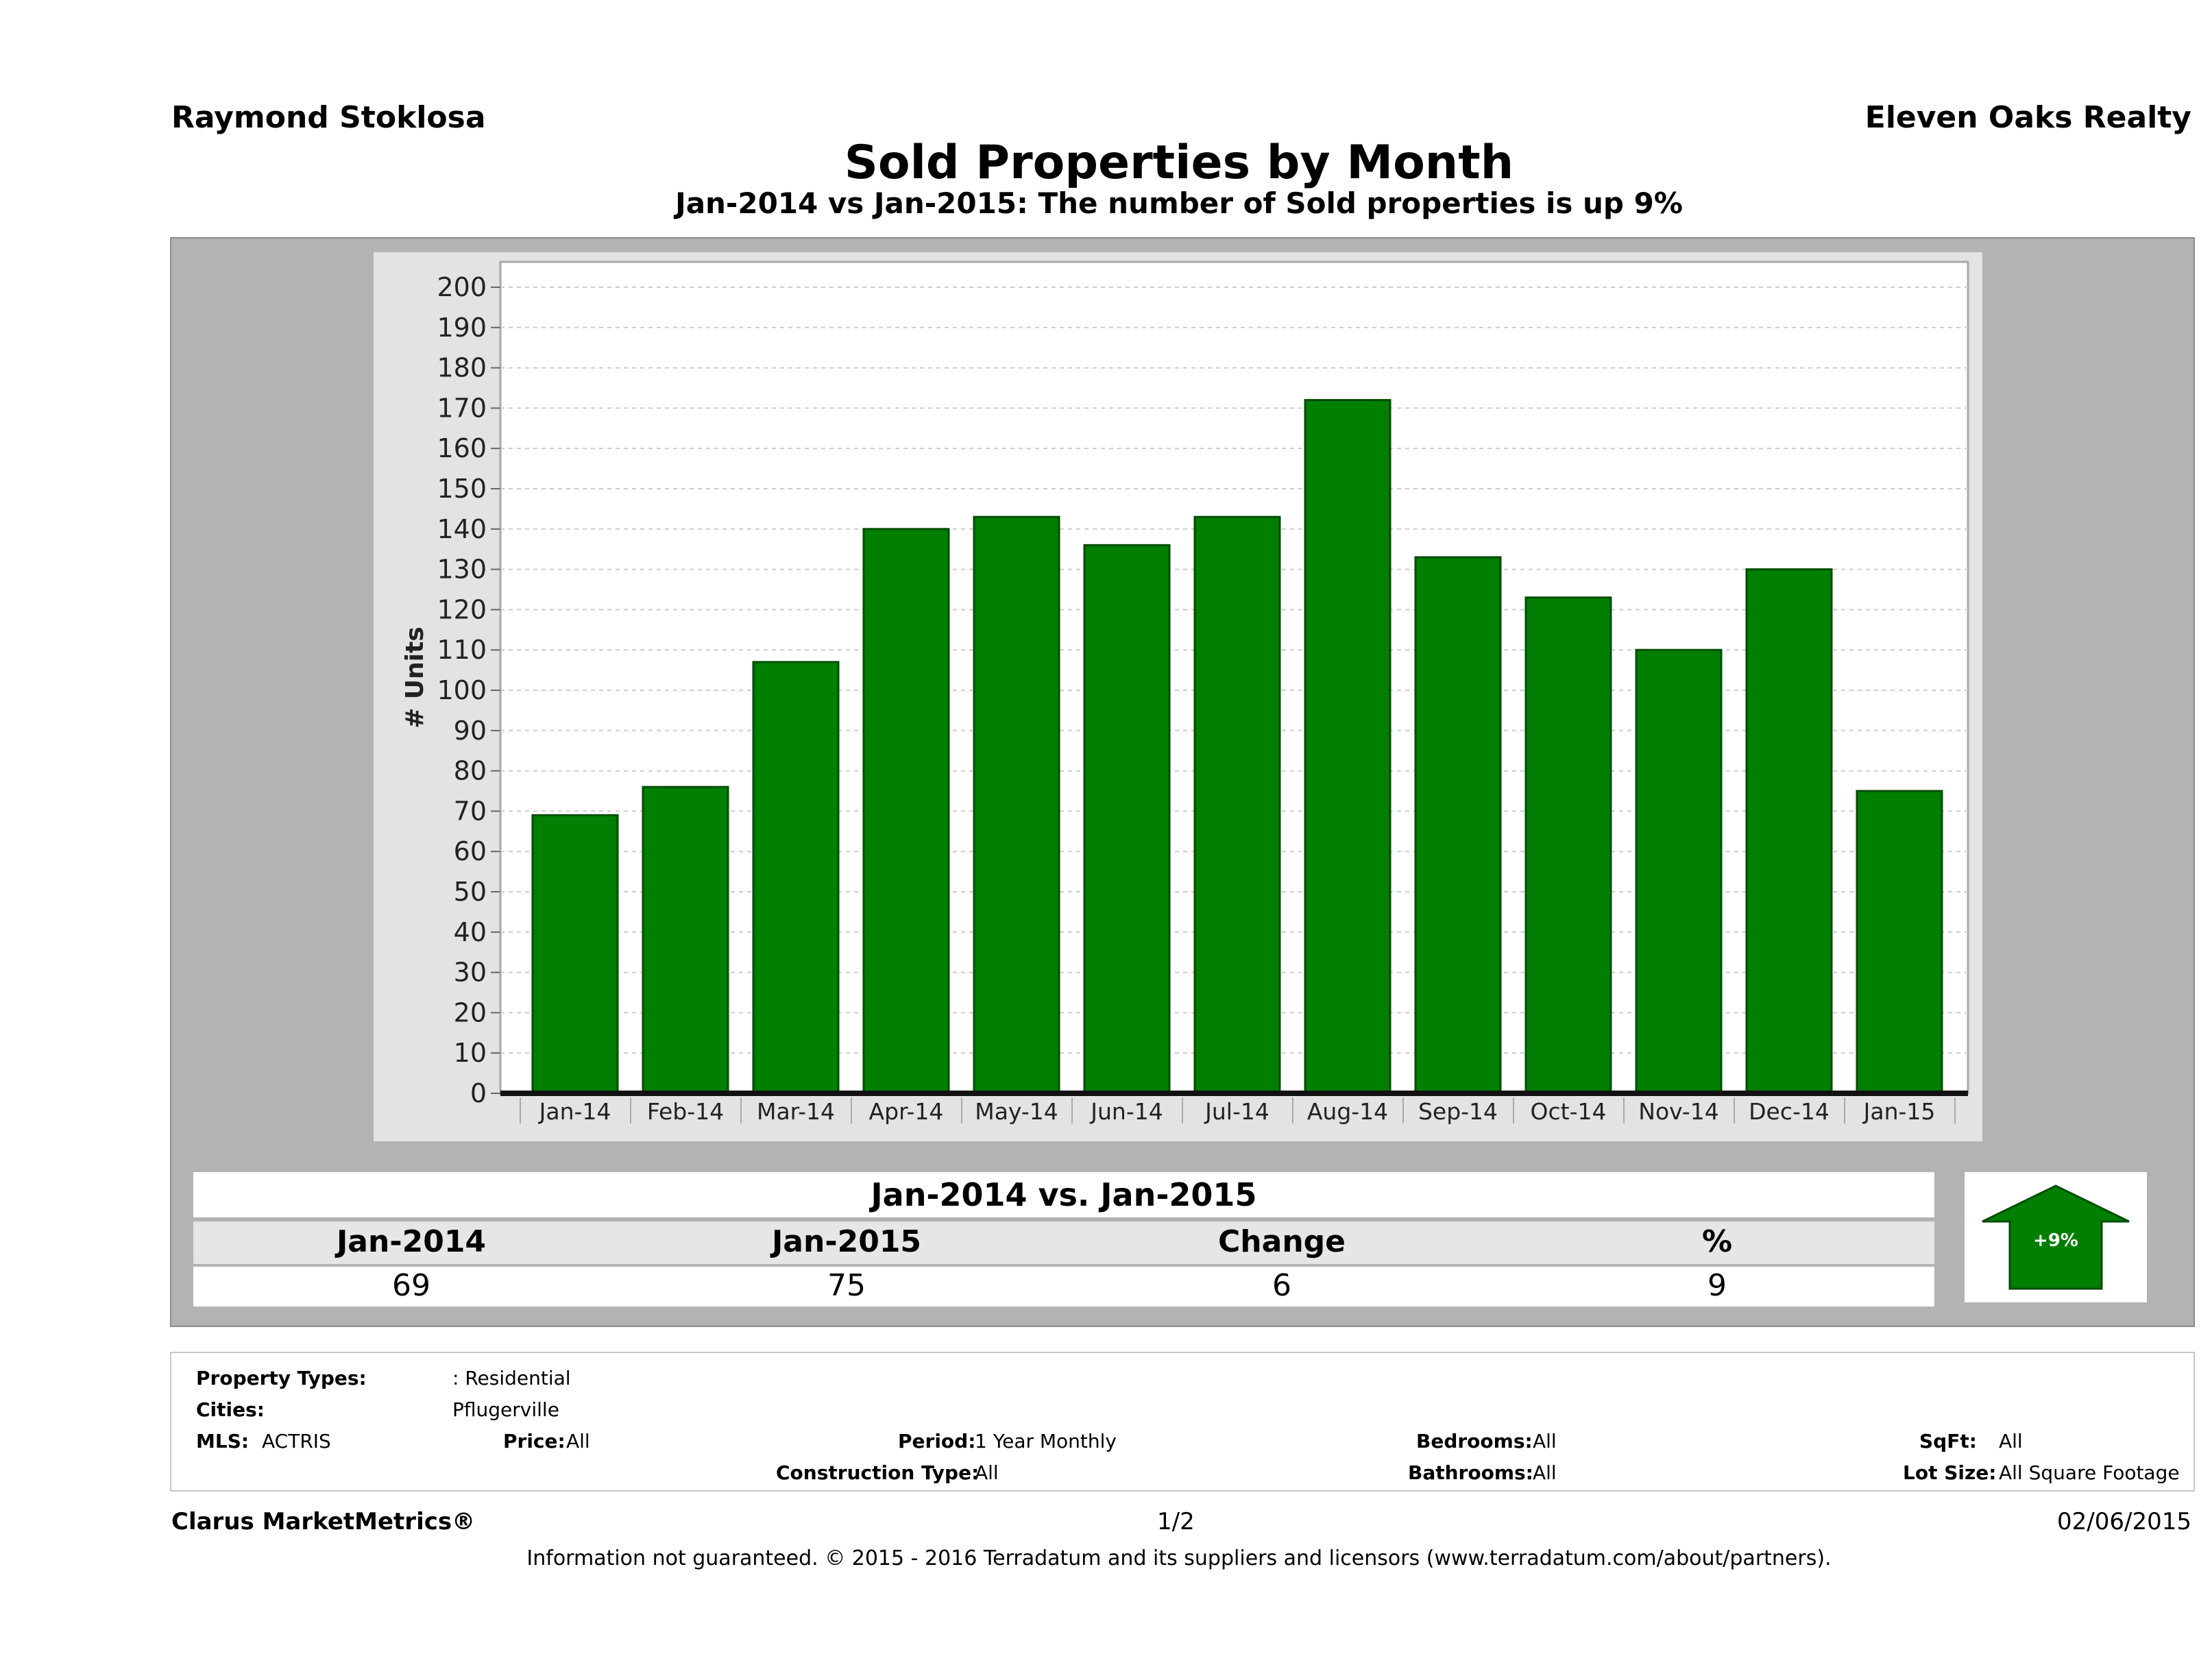  What do you see at coordinates (470, 932) in the screenshot?
I see `y-tick-label: 40` at bounding box center [470, 932].